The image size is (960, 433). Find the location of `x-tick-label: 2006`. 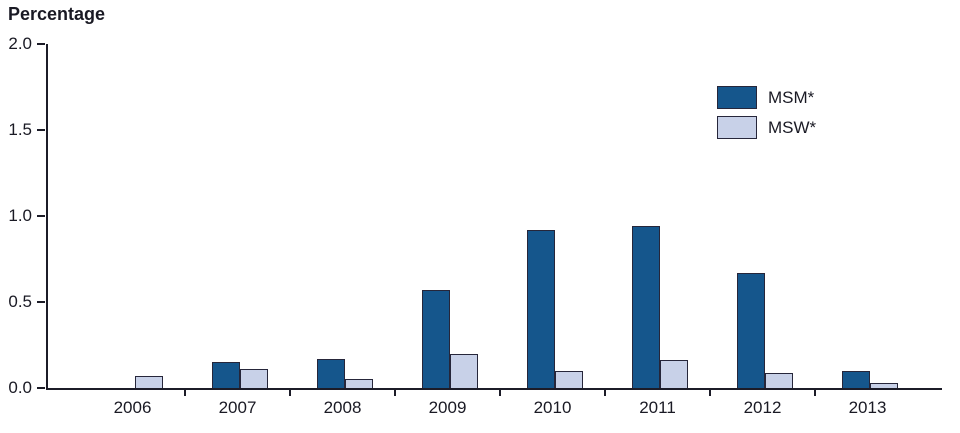

x-tick-label: 2006 is located at coordinates (132, 407).